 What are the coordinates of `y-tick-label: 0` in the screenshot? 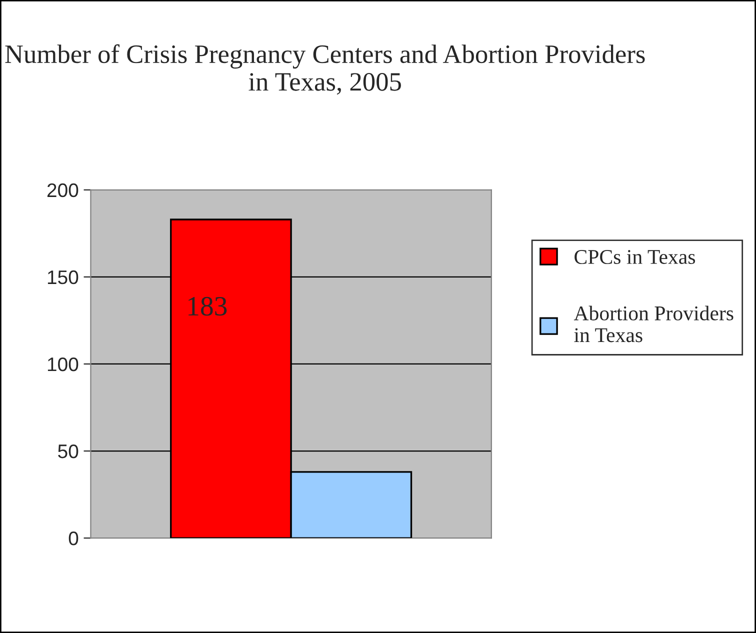 It's located at (73, 539).